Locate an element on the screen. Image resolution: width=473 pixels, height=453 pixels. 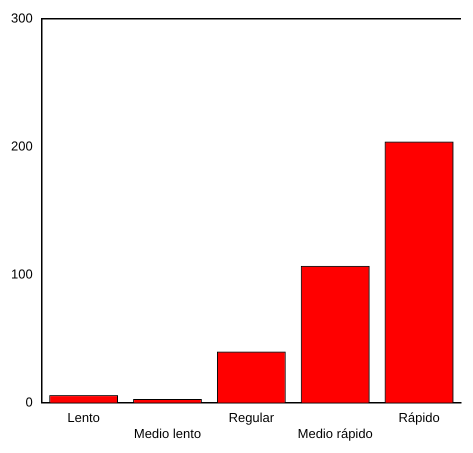
x-tick-label: Regular is located at coordinates (251, 418).